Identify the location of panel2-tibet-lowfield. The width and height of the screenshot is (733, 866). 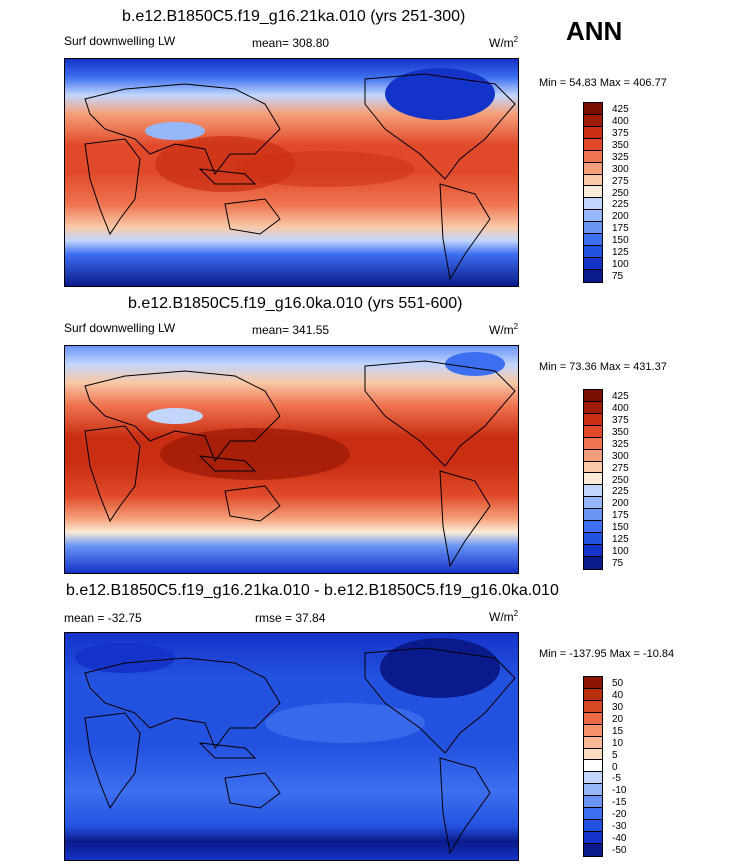
(175, 416).